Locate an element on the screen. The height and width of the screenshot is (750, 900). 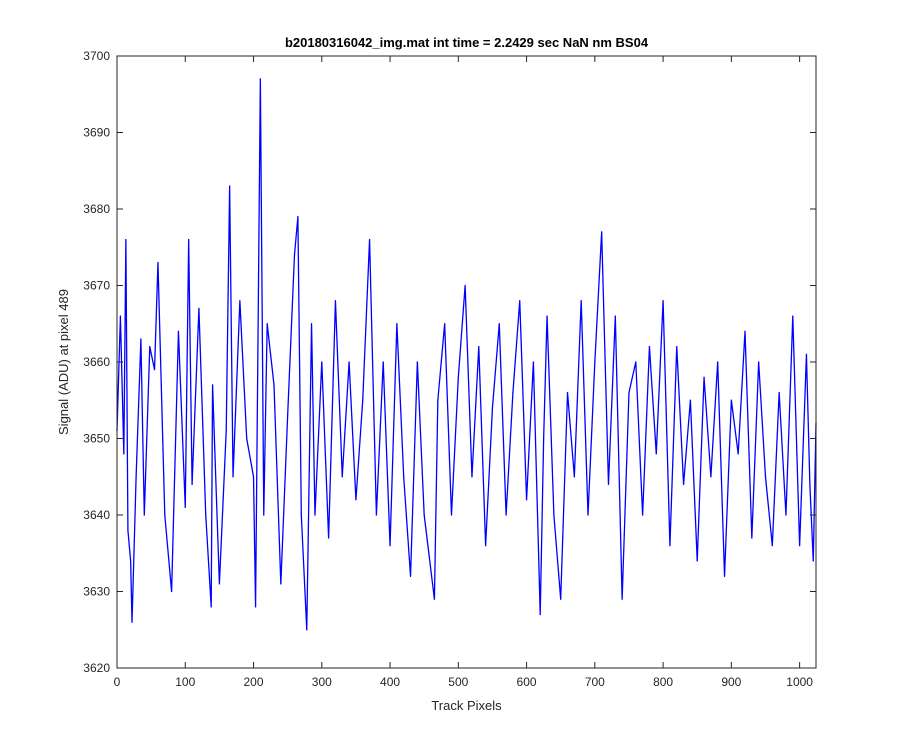
x-tick-label: 300 is located at coordinates (322, 682).